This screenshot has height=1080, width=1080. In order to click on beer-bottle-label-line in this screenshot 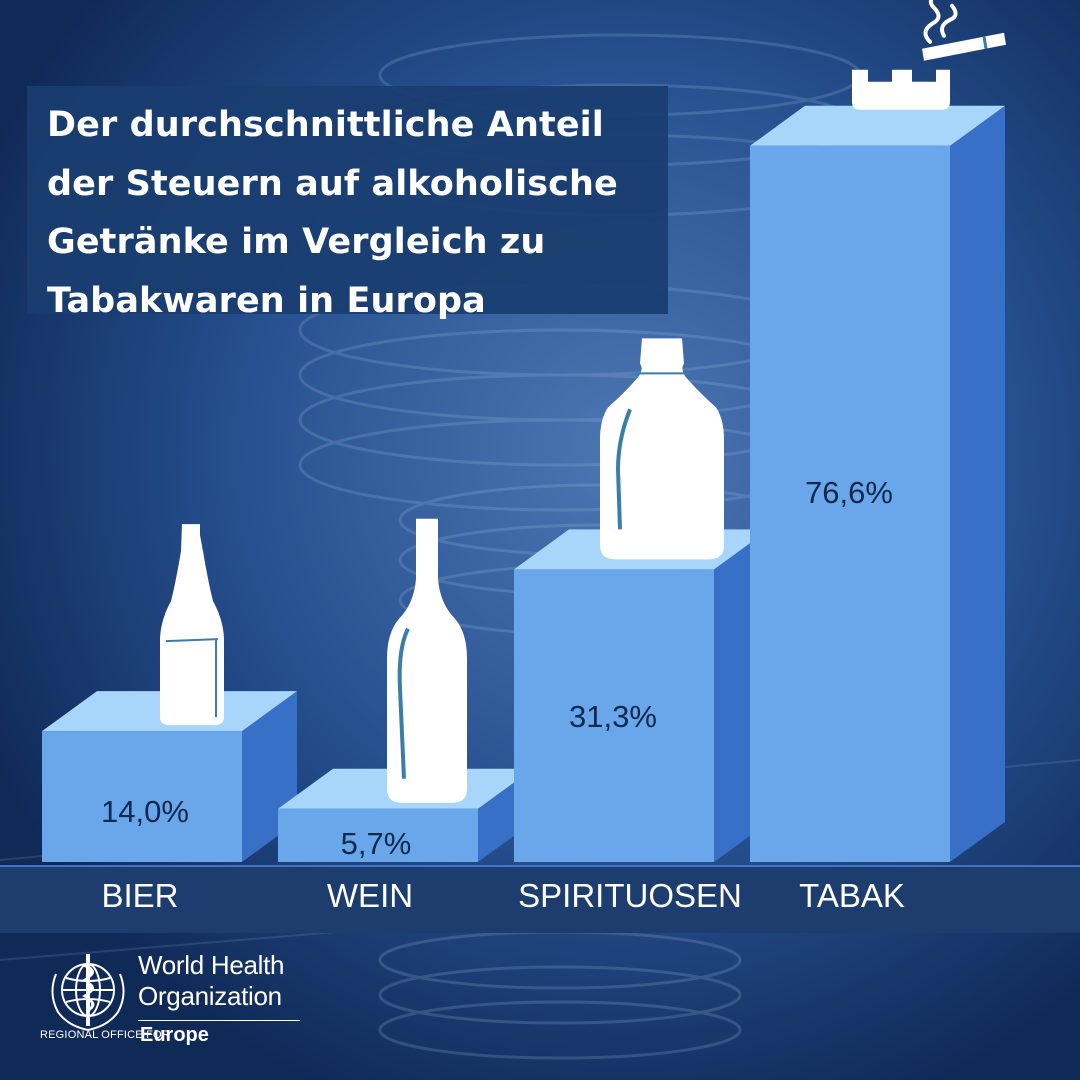, I will do `click(192, 640)`.